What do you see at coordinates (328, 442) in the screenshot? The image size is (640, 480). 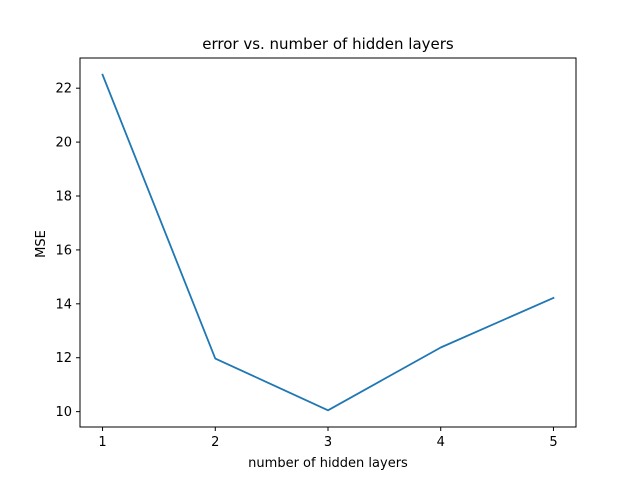 I see `x-tick-label: 3` at bounding box center [328, 442].